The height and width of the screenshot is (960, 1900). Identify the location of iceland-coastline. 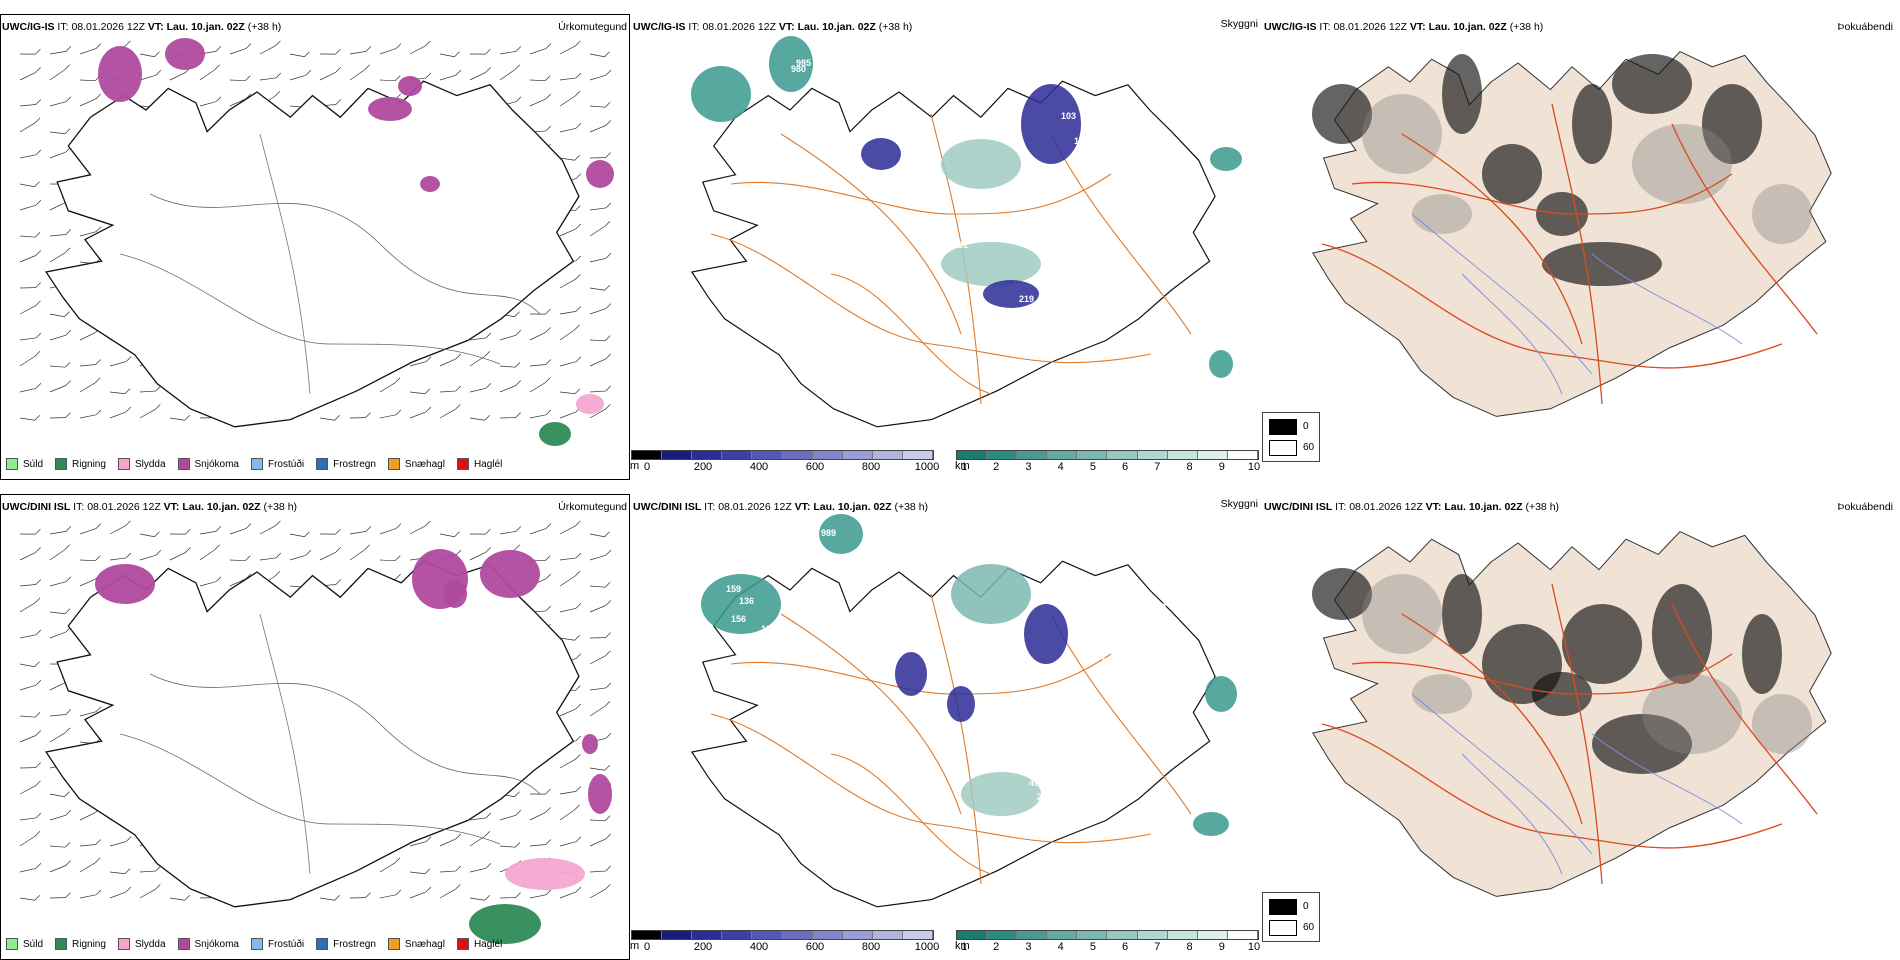
(312, 734).